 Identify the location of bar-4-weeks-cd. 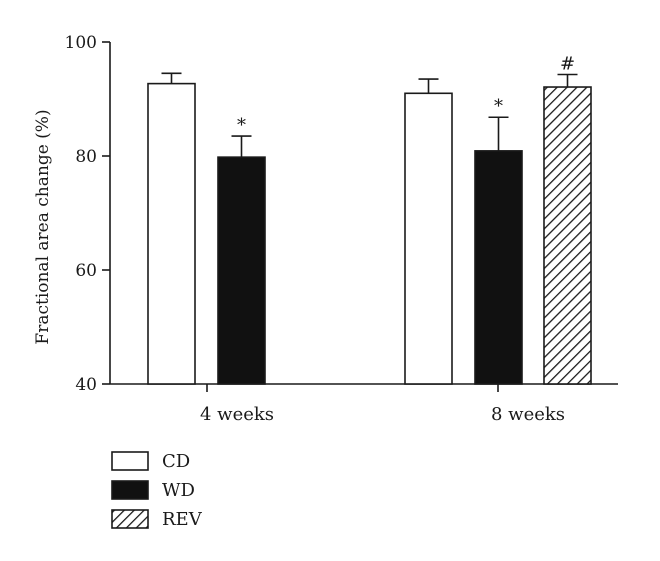
(171, 233).